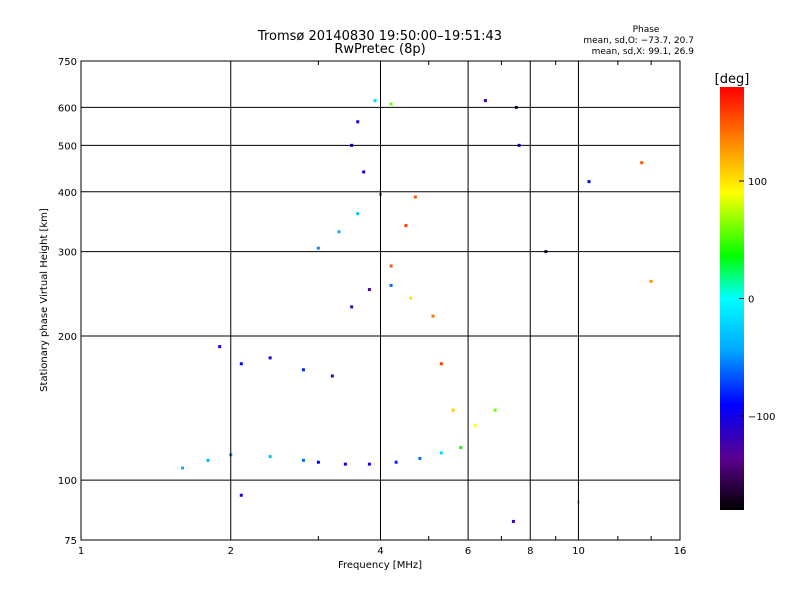 This screenshot has width=800, height=600. Describe the element at coordinates (379, 49) in the screenshot. I see `chart-subtitle: RwPretec (8p)` at that location.